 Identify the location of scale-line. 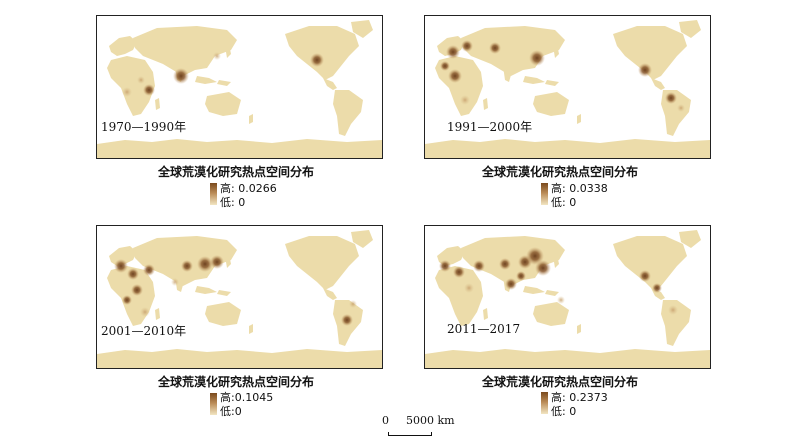
(410, 434).